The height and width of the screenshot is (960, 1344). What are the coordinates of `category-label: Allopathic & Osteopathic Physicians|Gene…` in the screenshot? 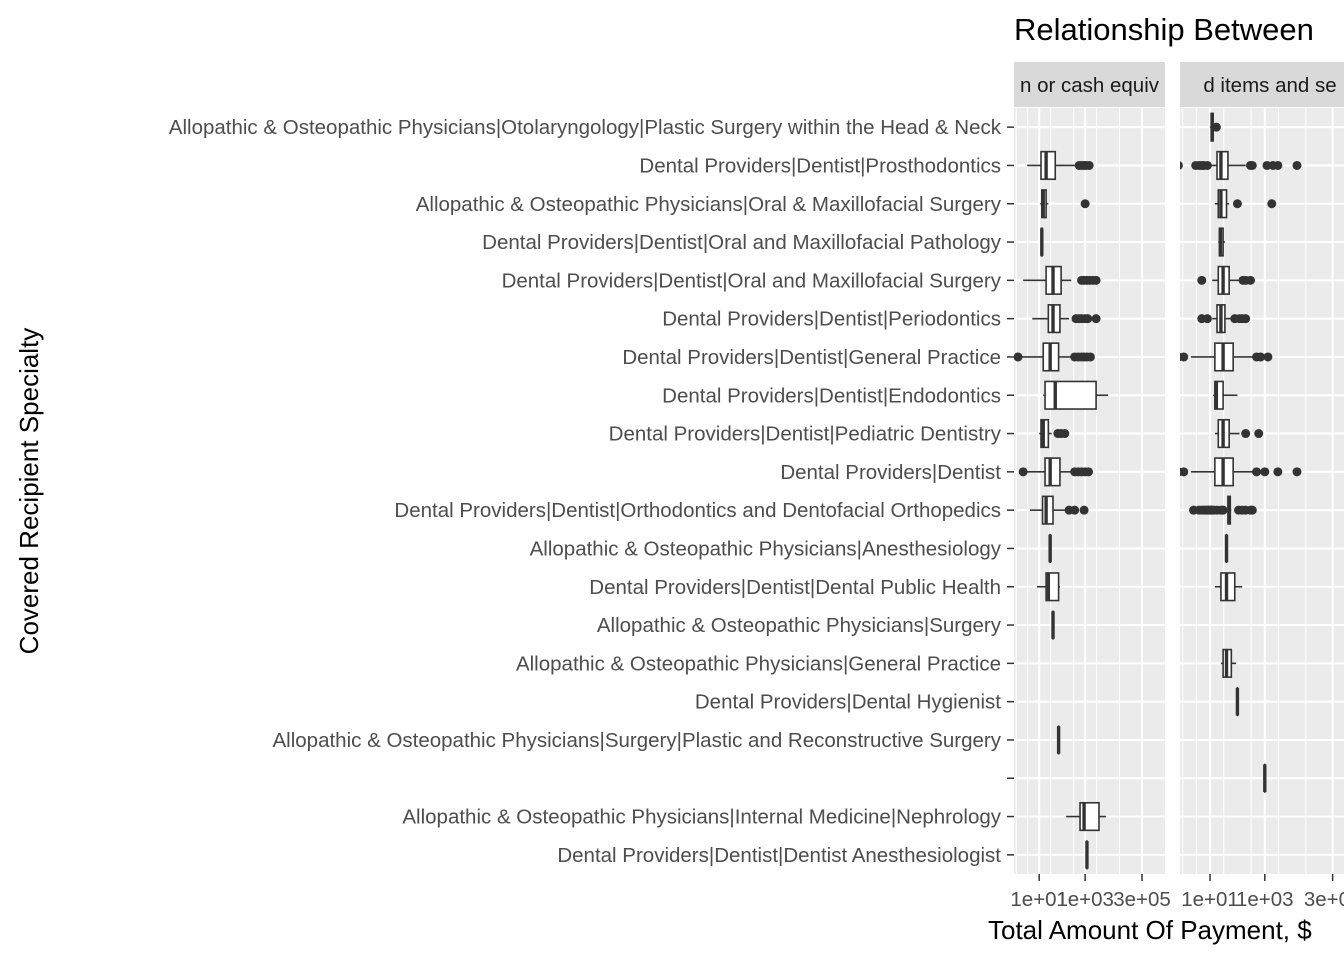 It's located at (758, 663).